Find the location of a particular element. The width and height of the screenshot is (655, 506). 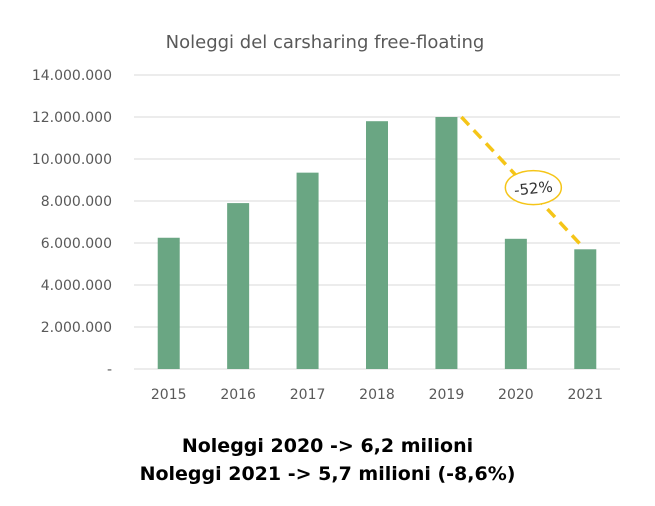

decline-line is located at coordinates (521, 181).